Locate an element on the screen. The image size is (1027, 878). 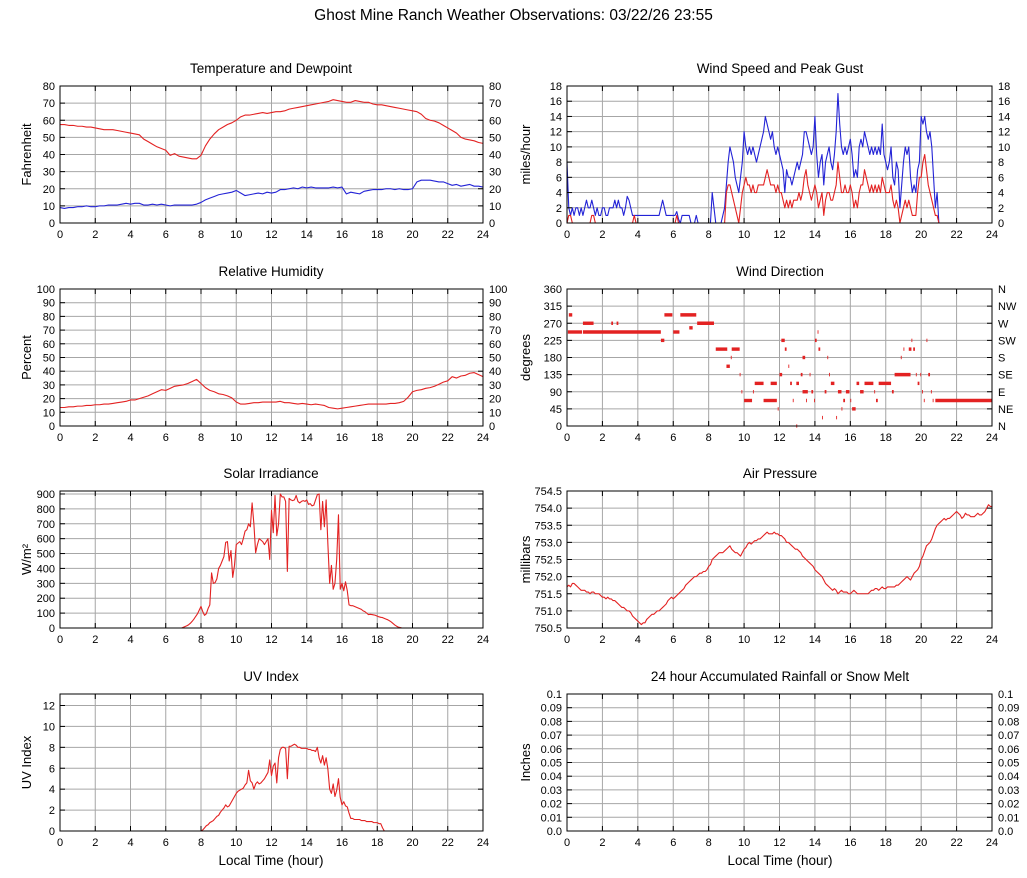
svg-text: 100 is located at coordinates (46, 290).